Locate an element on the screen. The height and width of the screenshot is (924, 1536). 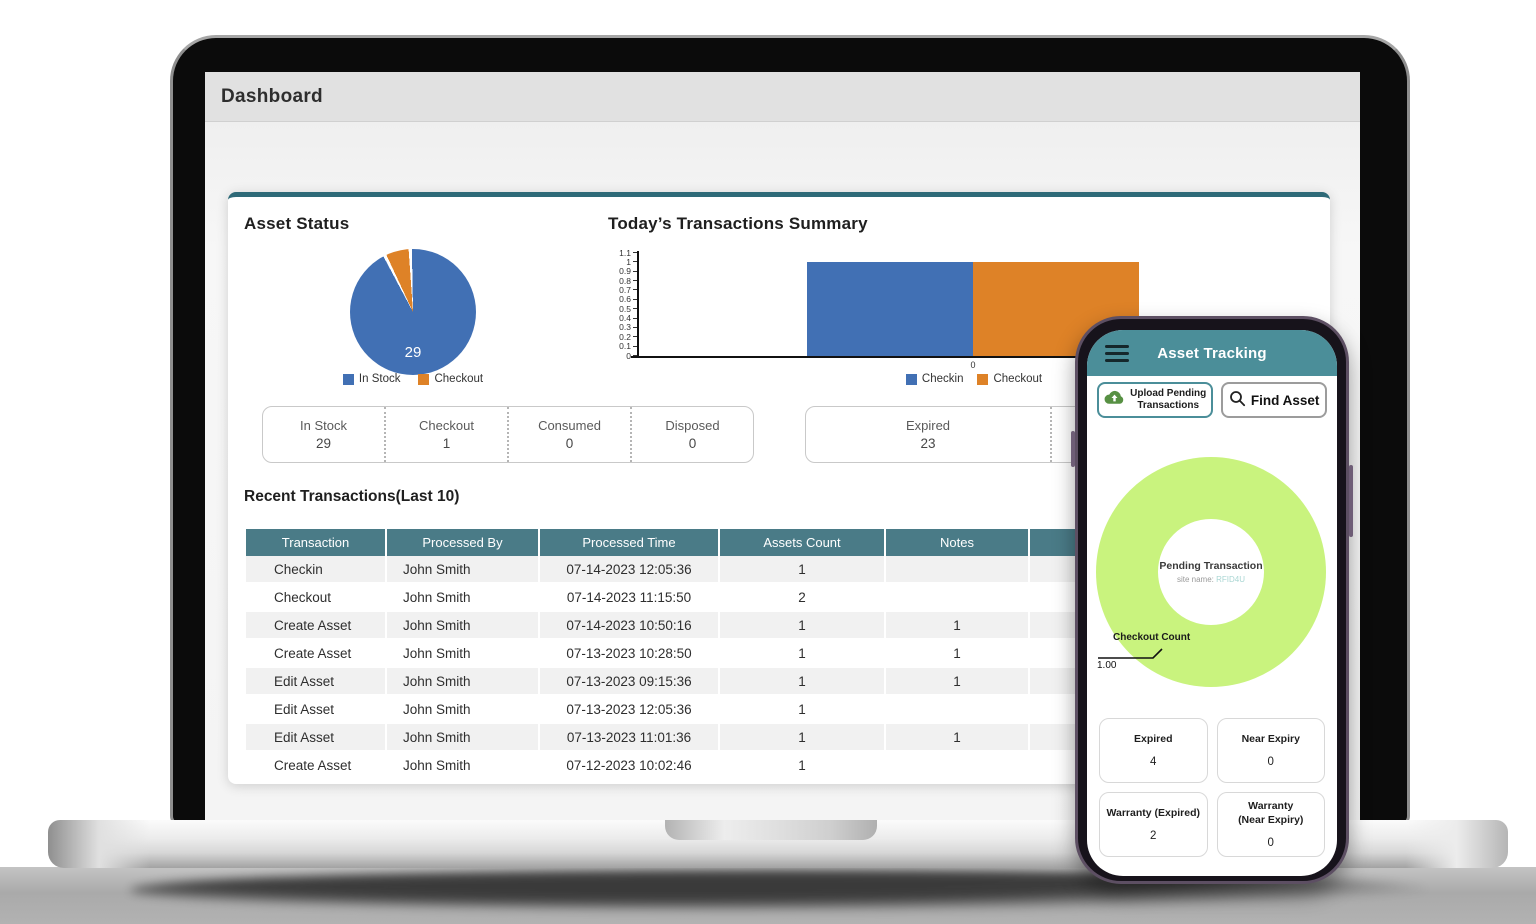
stat-card-label: Warranty (Near Expiry) is located at coordinates (1271, 813).